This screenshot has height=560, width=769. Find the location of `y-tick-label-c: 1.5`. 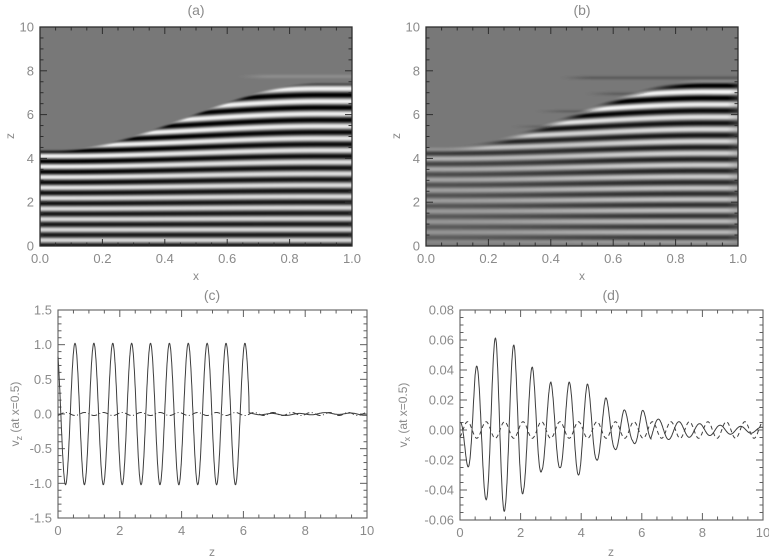

y-tick-label-c: 1.5 is located at coordinates (43, 310).